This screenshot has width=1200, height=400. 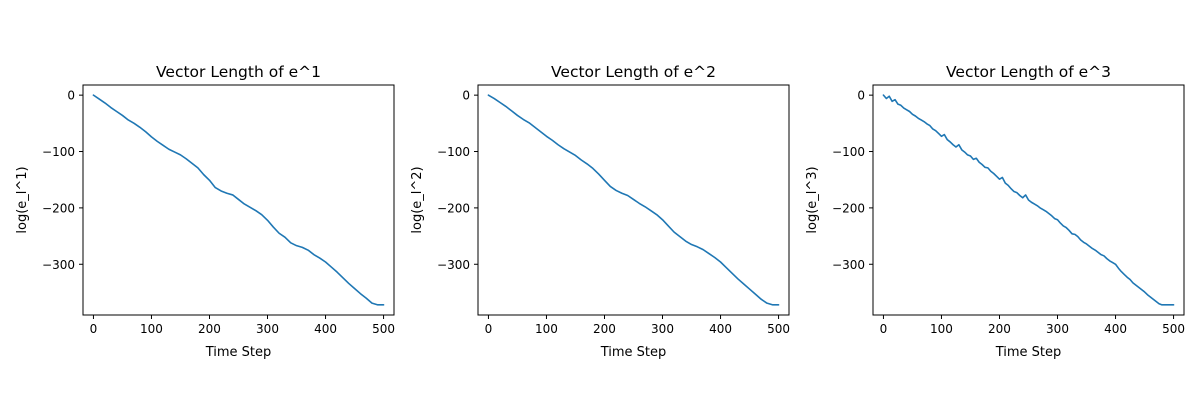 What do you see at coordinates (417, 199) in the screenshot?
I see `y-axis-label: log(e_l^2)` at bounding box center [417, 199].